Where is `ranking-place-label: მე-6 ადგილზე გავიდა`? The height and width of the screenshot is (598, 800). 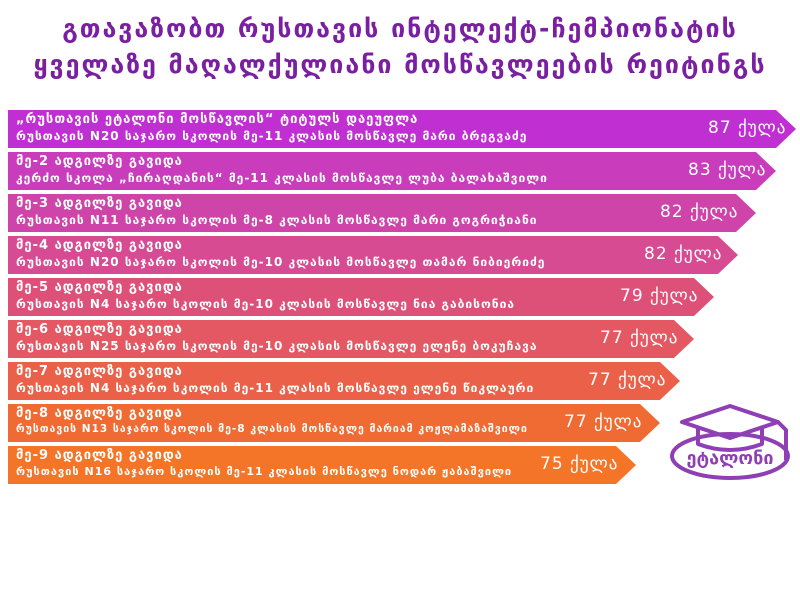 ranking-place-label: მე-6 ადგილზე გავიდა is located at coordinates (99, 329).